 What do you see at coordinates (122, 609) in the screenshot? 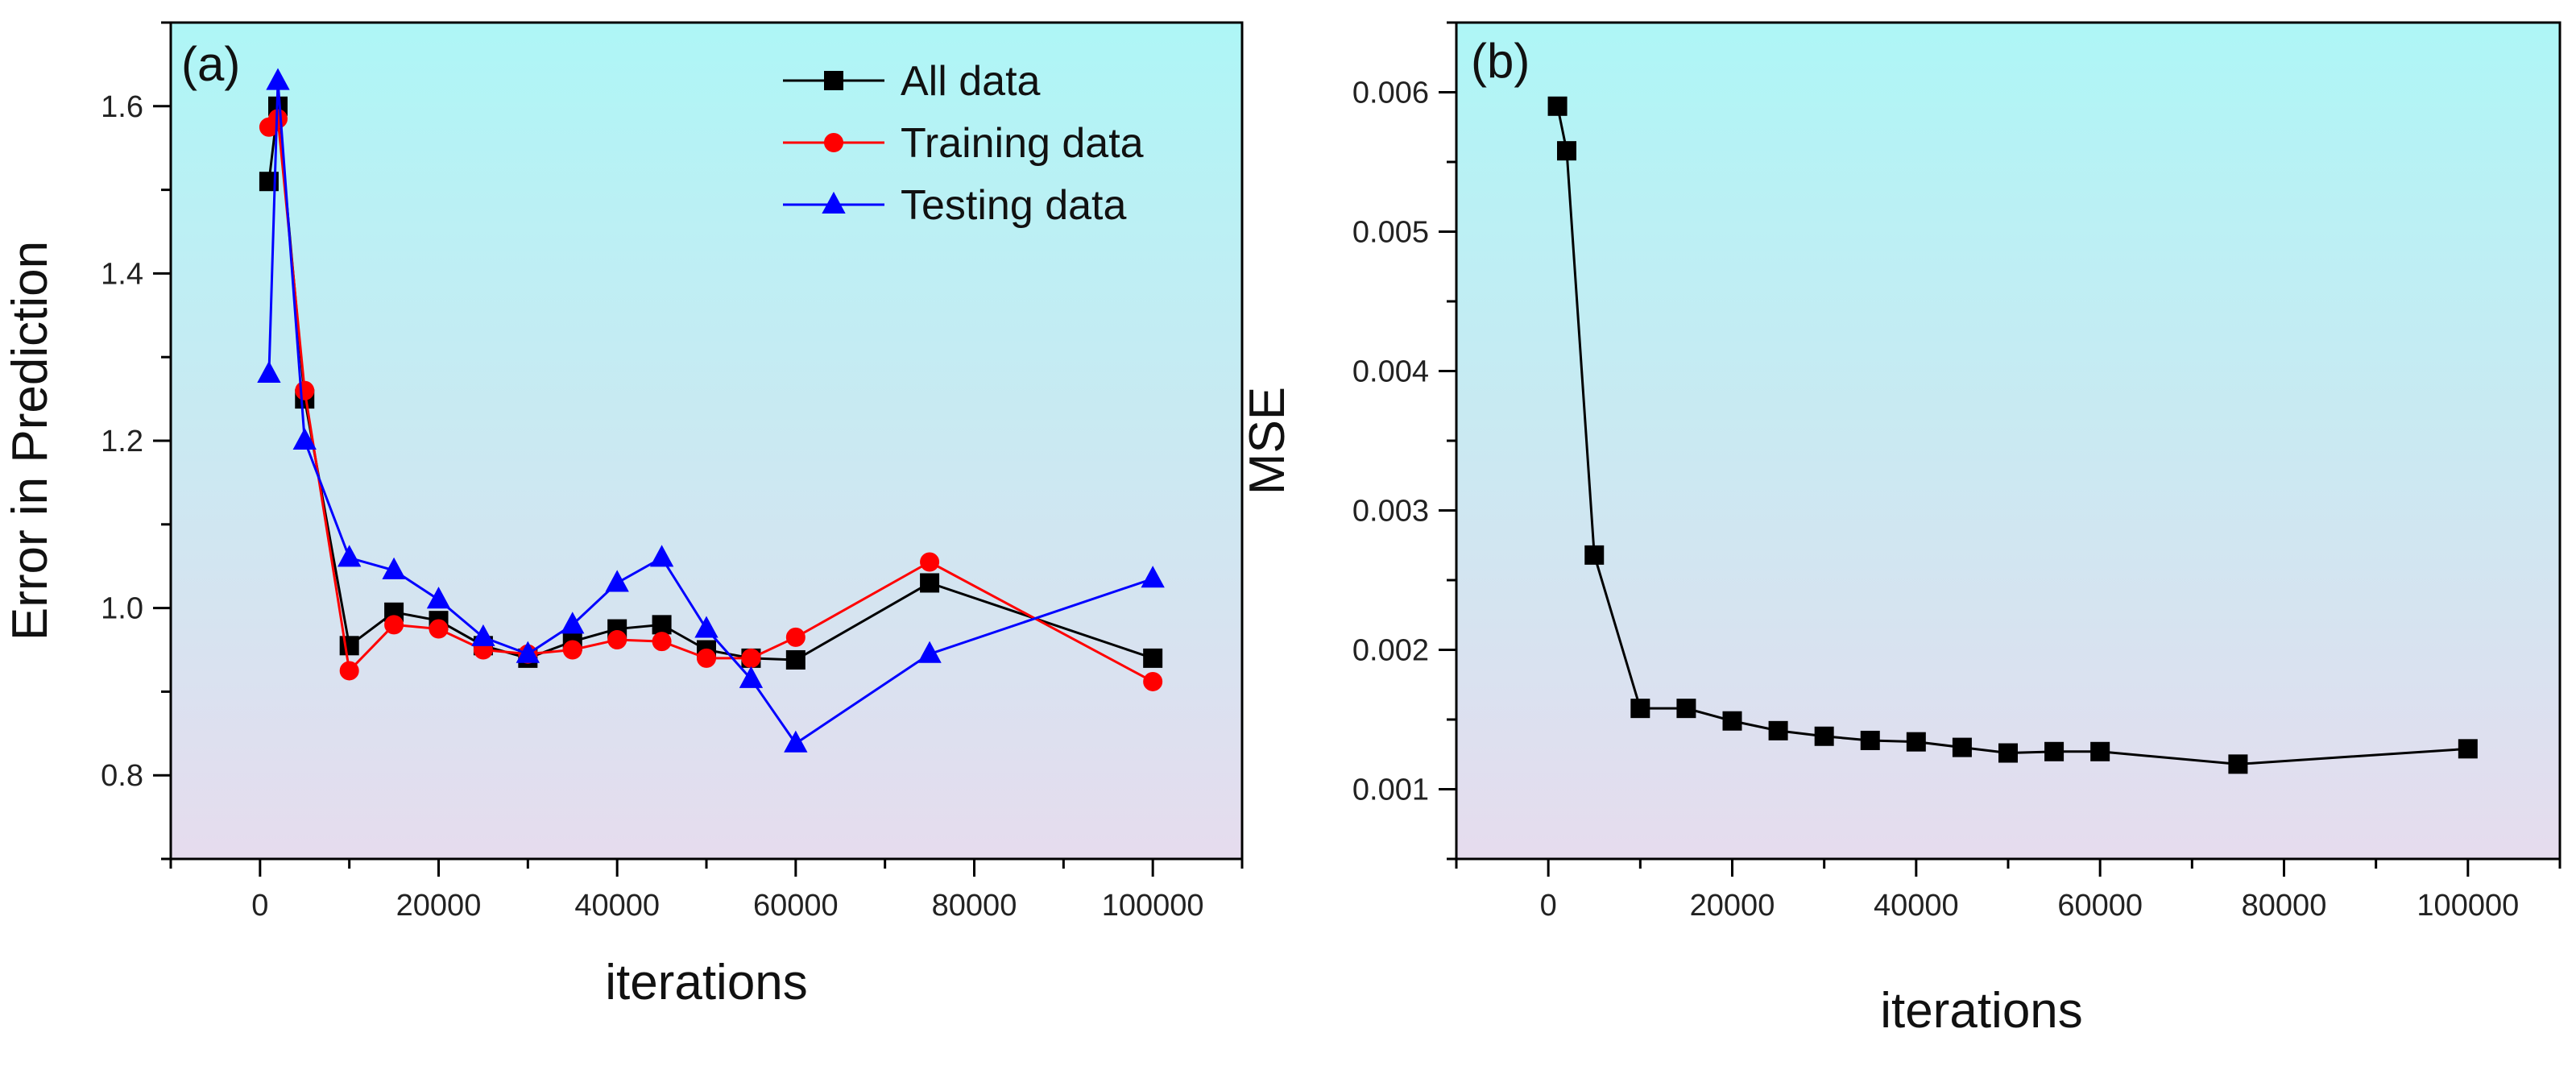
I see `y-tick-label: 1.0` at bounding box center [122, 609].